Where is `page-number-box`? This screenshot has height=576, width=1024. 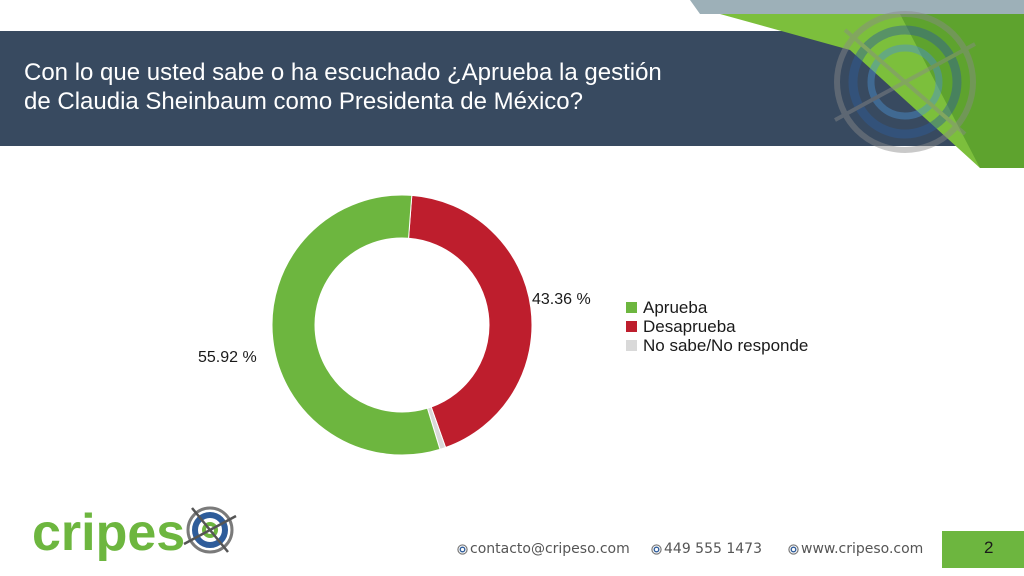
page-number-box is located at coordinates (983, 549).